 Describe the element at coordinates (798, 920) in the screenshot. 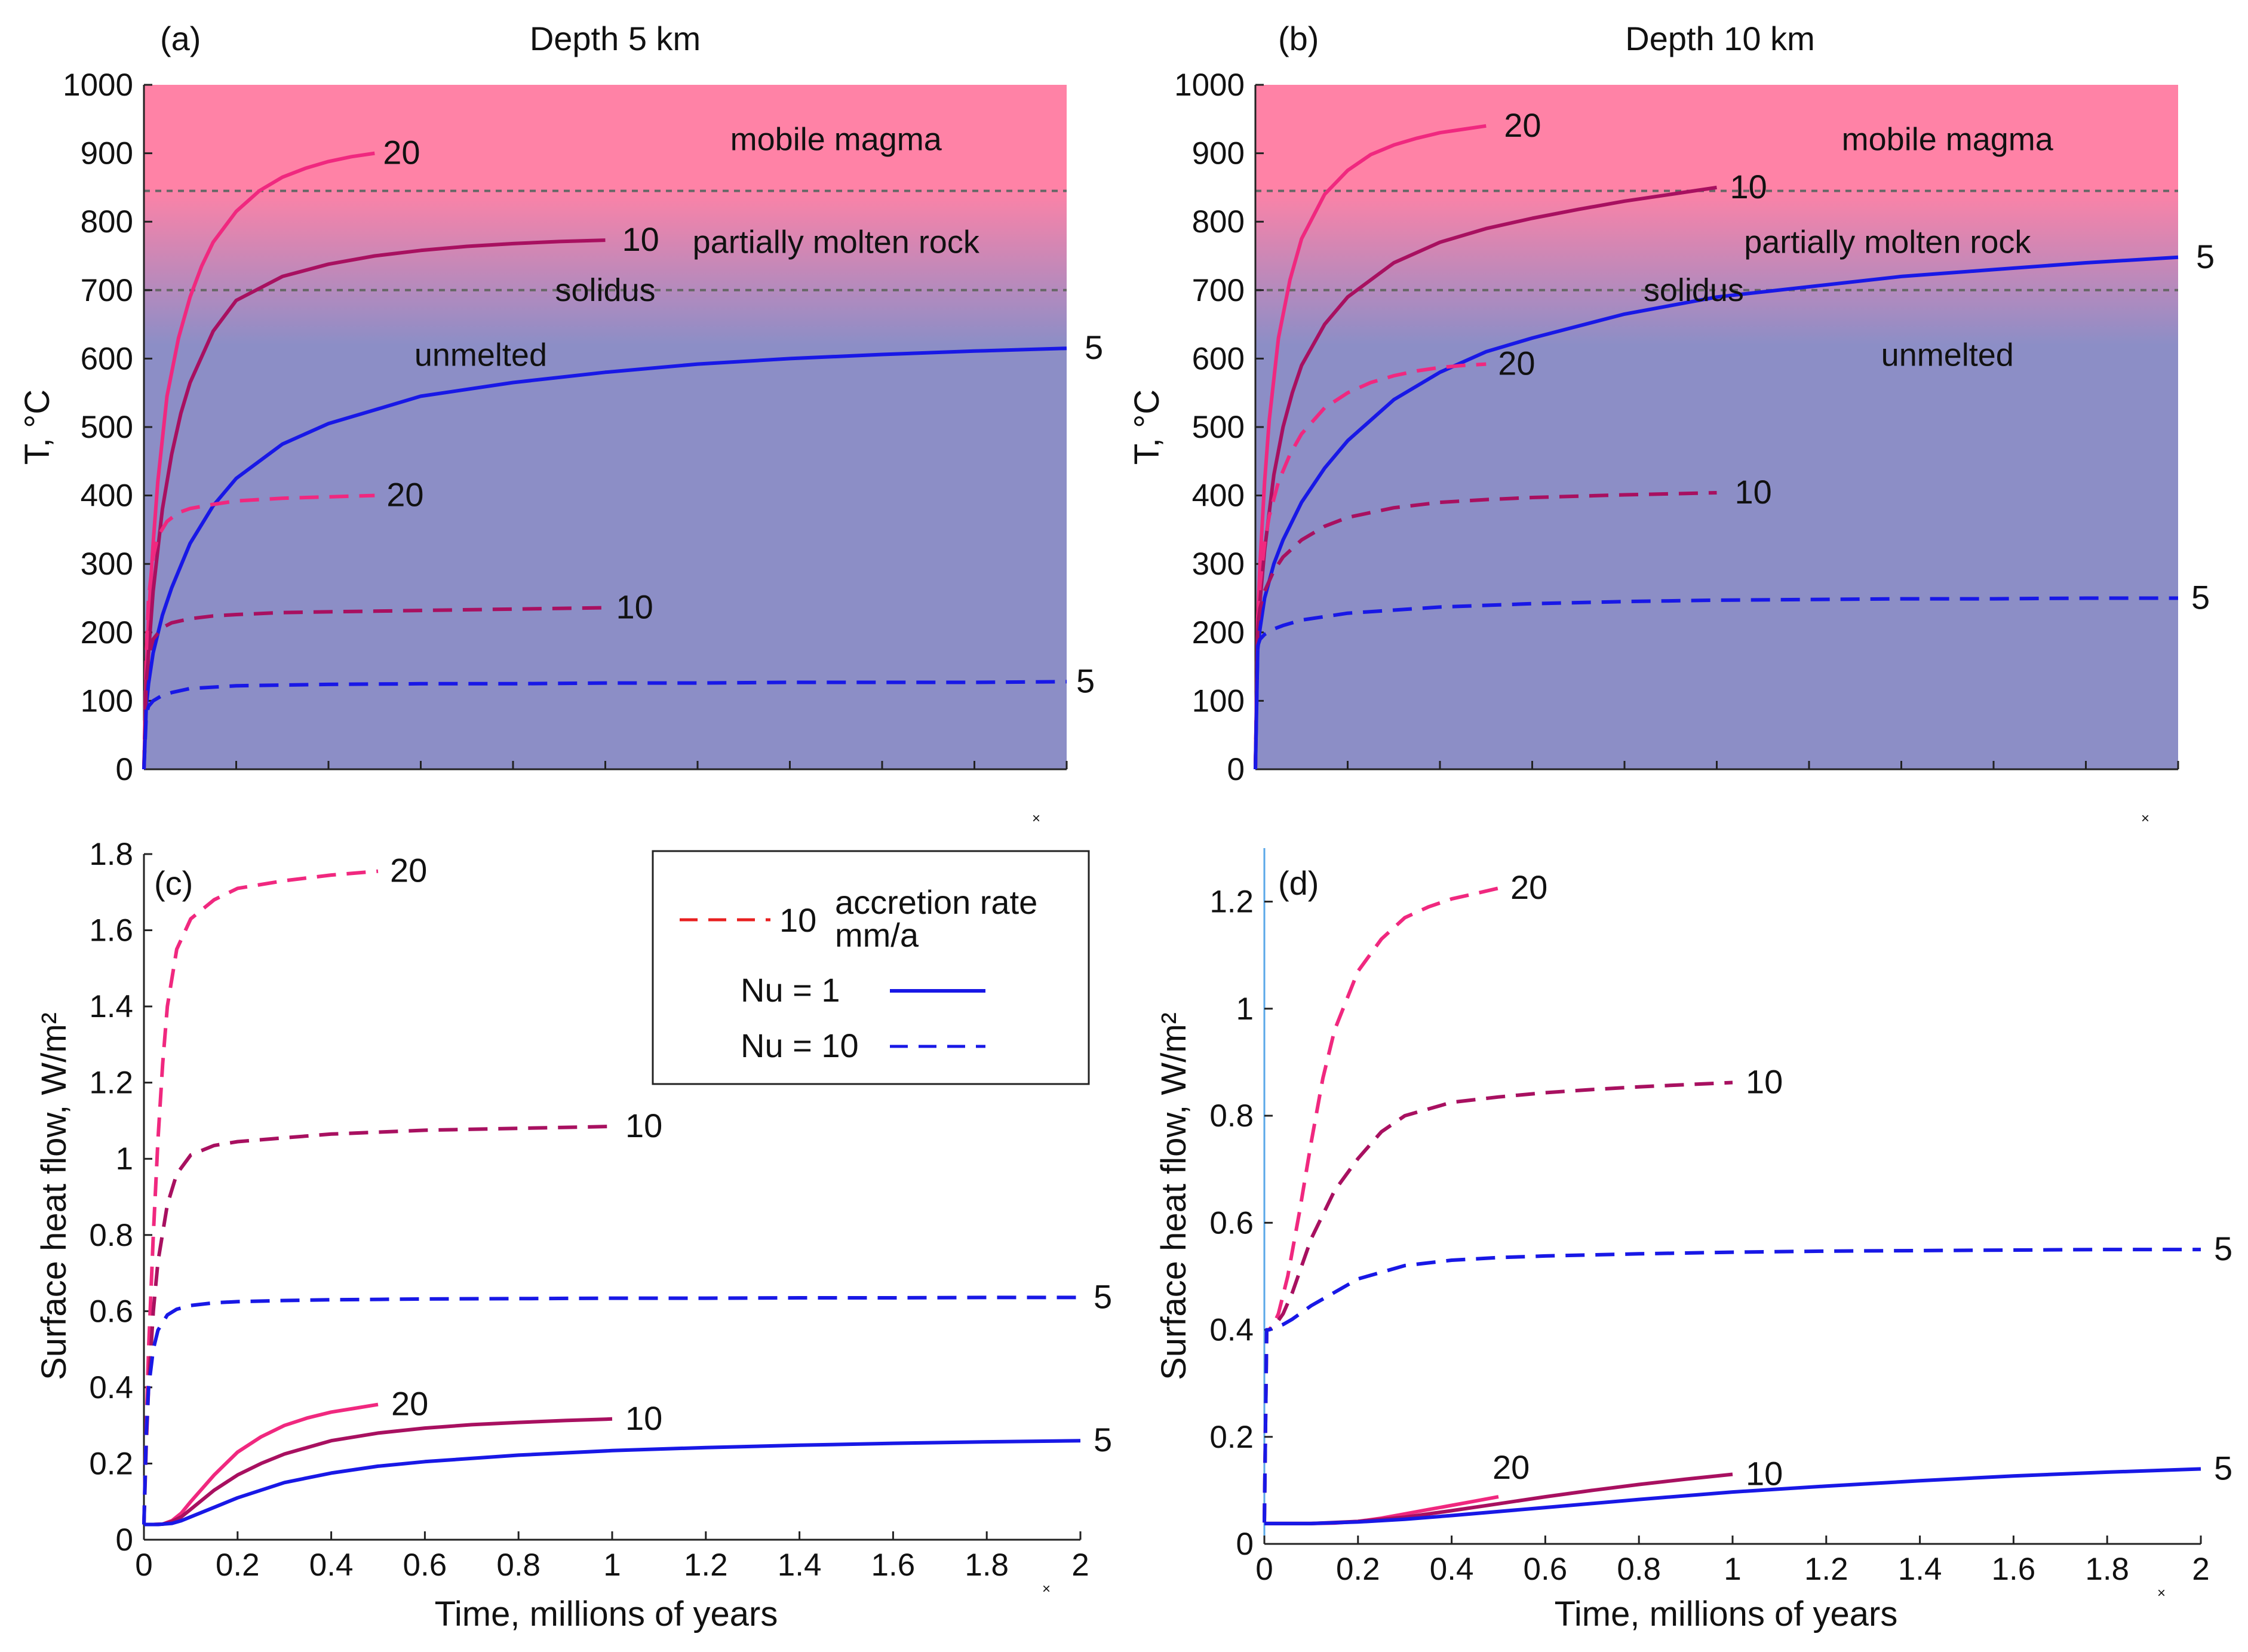

I see `legend-rate-sample: 10` at that location.